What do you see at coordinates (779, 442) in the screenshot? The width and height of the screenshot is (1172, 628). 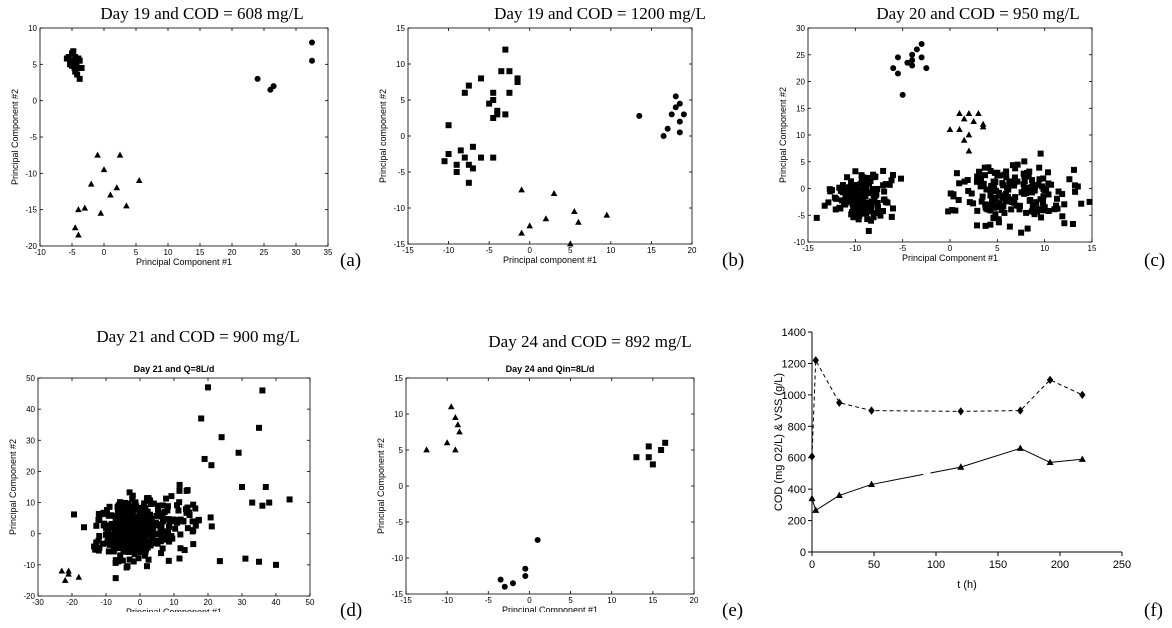 I see `y-axis-label: COD (mg O2/L) & VSS (g/L)` at bounding box center [779, 442].